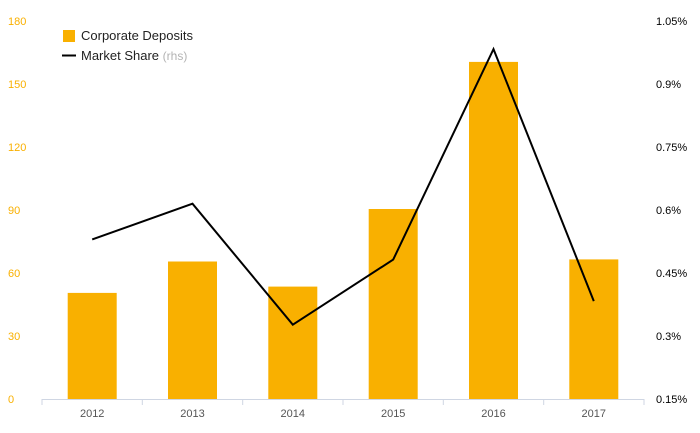 This screenshot has width=700, height=433. Describe the element at coordinates (127, 45) in the screenshot. I see `legend: Corporate Deposits Market Share (rhs)` at that location.